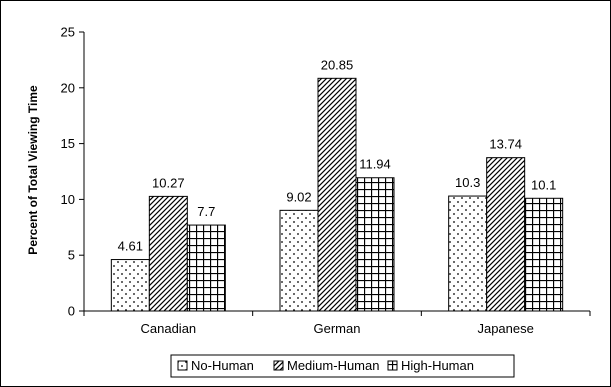  Describe the element at coordinates (68, 199) in the screenshot. I see `y-tick-label: 10` at that location.